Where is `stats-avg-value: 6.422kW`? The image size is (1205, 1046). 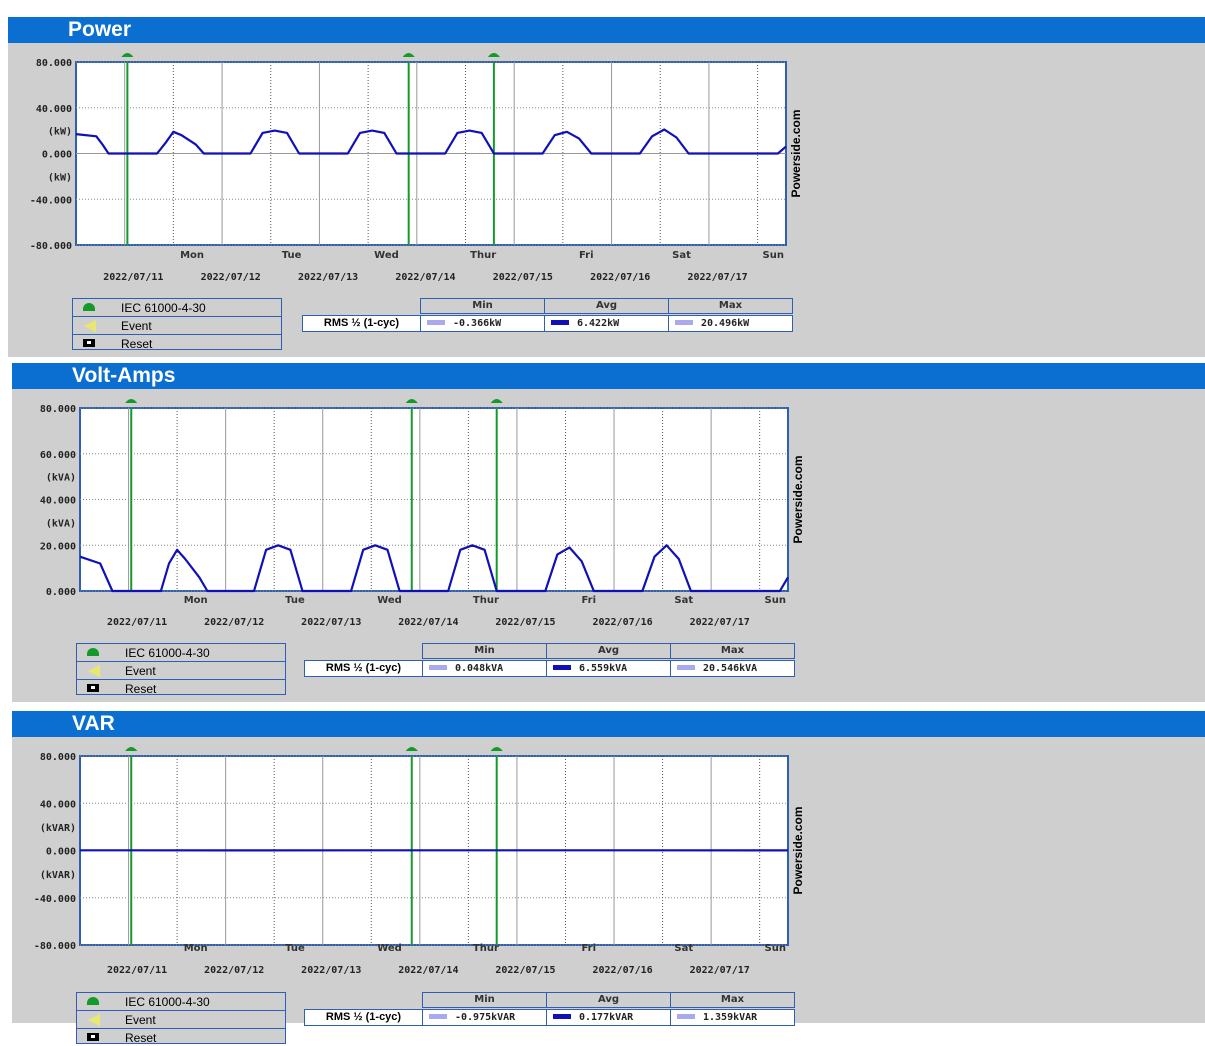 stats-avg-value: 6.422kW is located at coordinates (598, 323).